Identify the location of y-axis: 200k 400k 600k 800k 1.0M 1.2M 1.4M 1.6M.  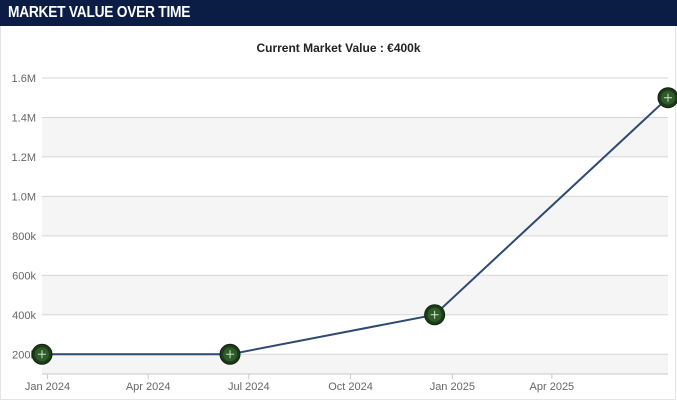
(24, 217).